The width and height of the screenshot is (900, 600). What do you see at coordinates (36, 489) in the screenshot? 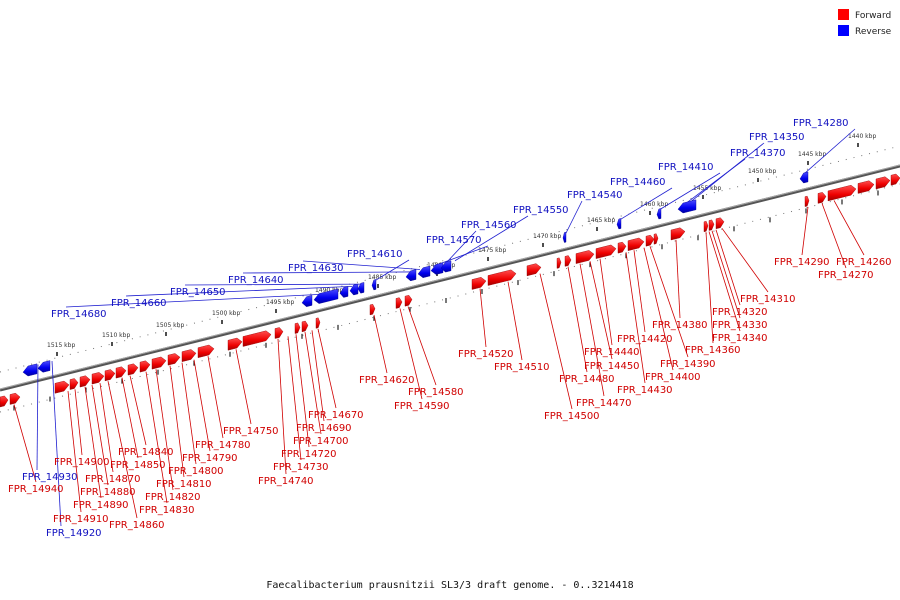
I see `gene-label-forward: FPR_14940` at bounding box center [36, 489].